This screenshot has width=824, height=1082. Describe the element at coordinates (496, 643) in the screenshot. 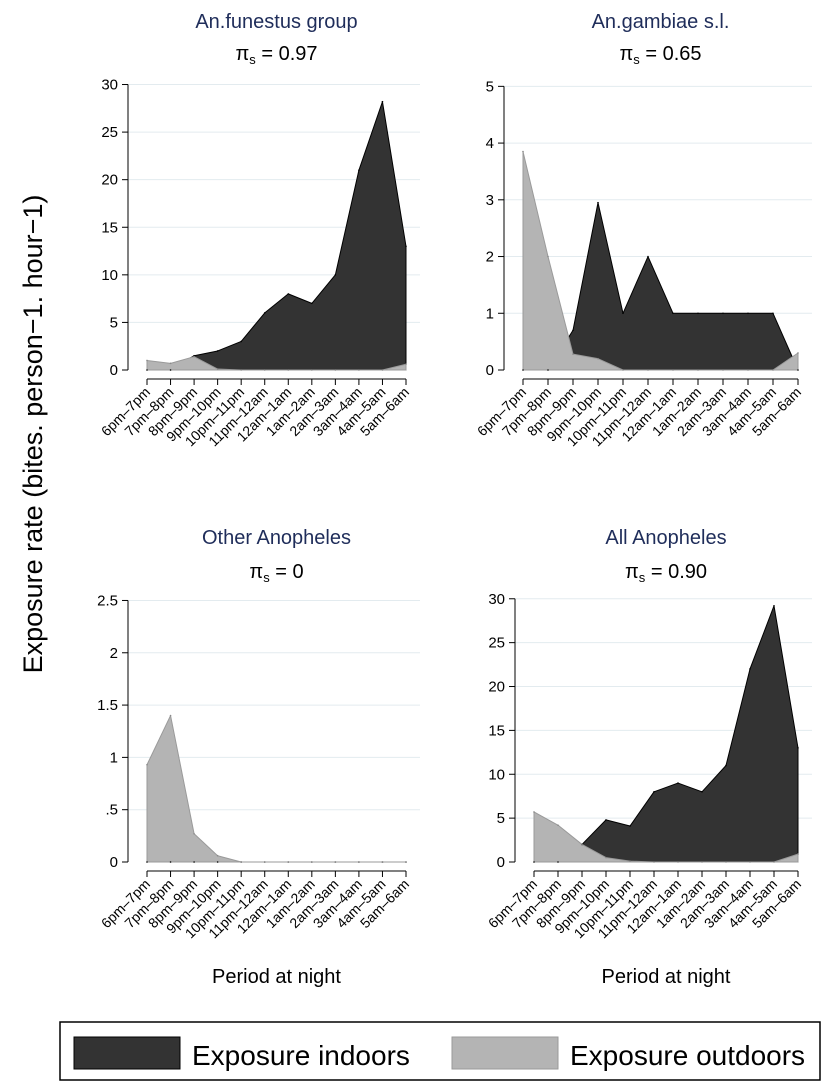

I see `y-tick-label: 25` at that location.